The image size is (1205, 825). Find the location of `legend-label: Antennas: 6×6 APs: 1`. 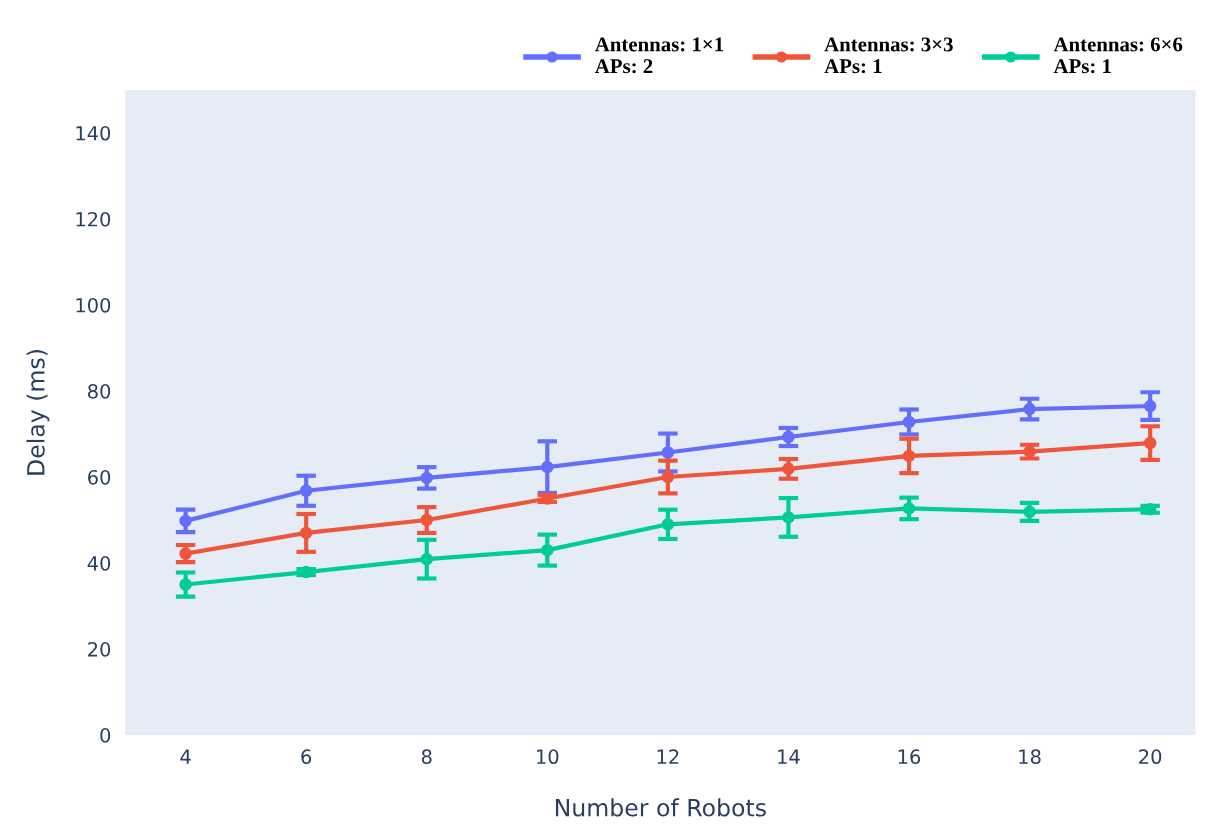

legend-label: Antennas: 6×6 APs: 1 is located at coordinates (1118, 55).